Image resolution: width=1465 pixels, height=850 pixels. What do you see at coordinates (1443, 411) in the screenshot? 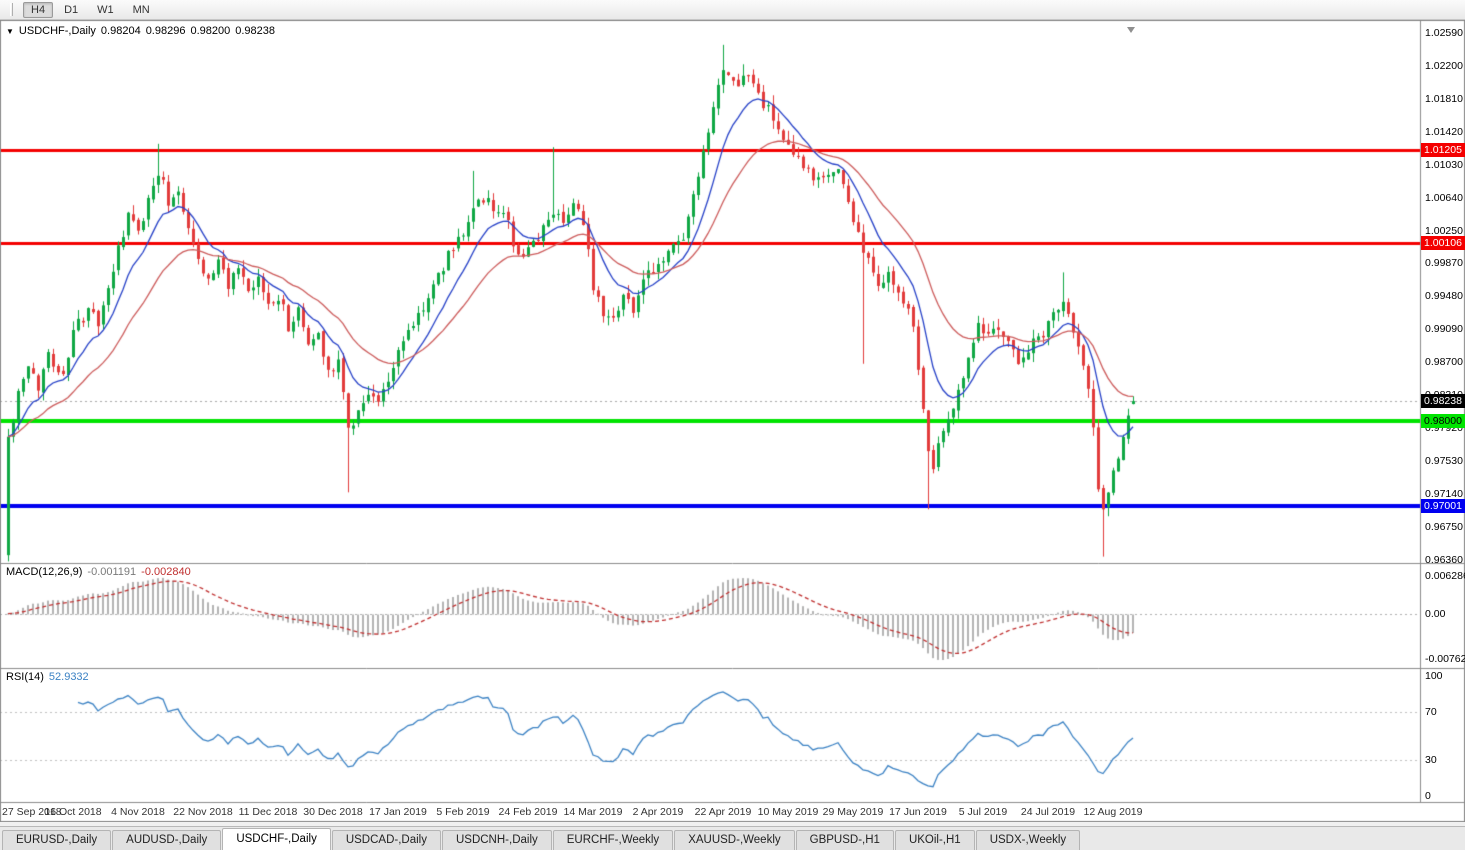
I see `price-scale` at bounding box center [1443, 411].